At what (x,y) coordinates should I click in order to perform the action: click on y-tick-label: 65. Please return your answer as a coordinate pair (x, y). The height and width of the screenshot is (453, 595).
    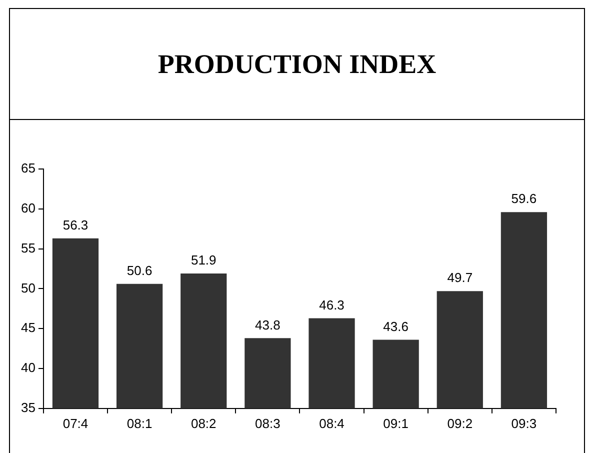
    Looking at the image, I should click on (28, 168).